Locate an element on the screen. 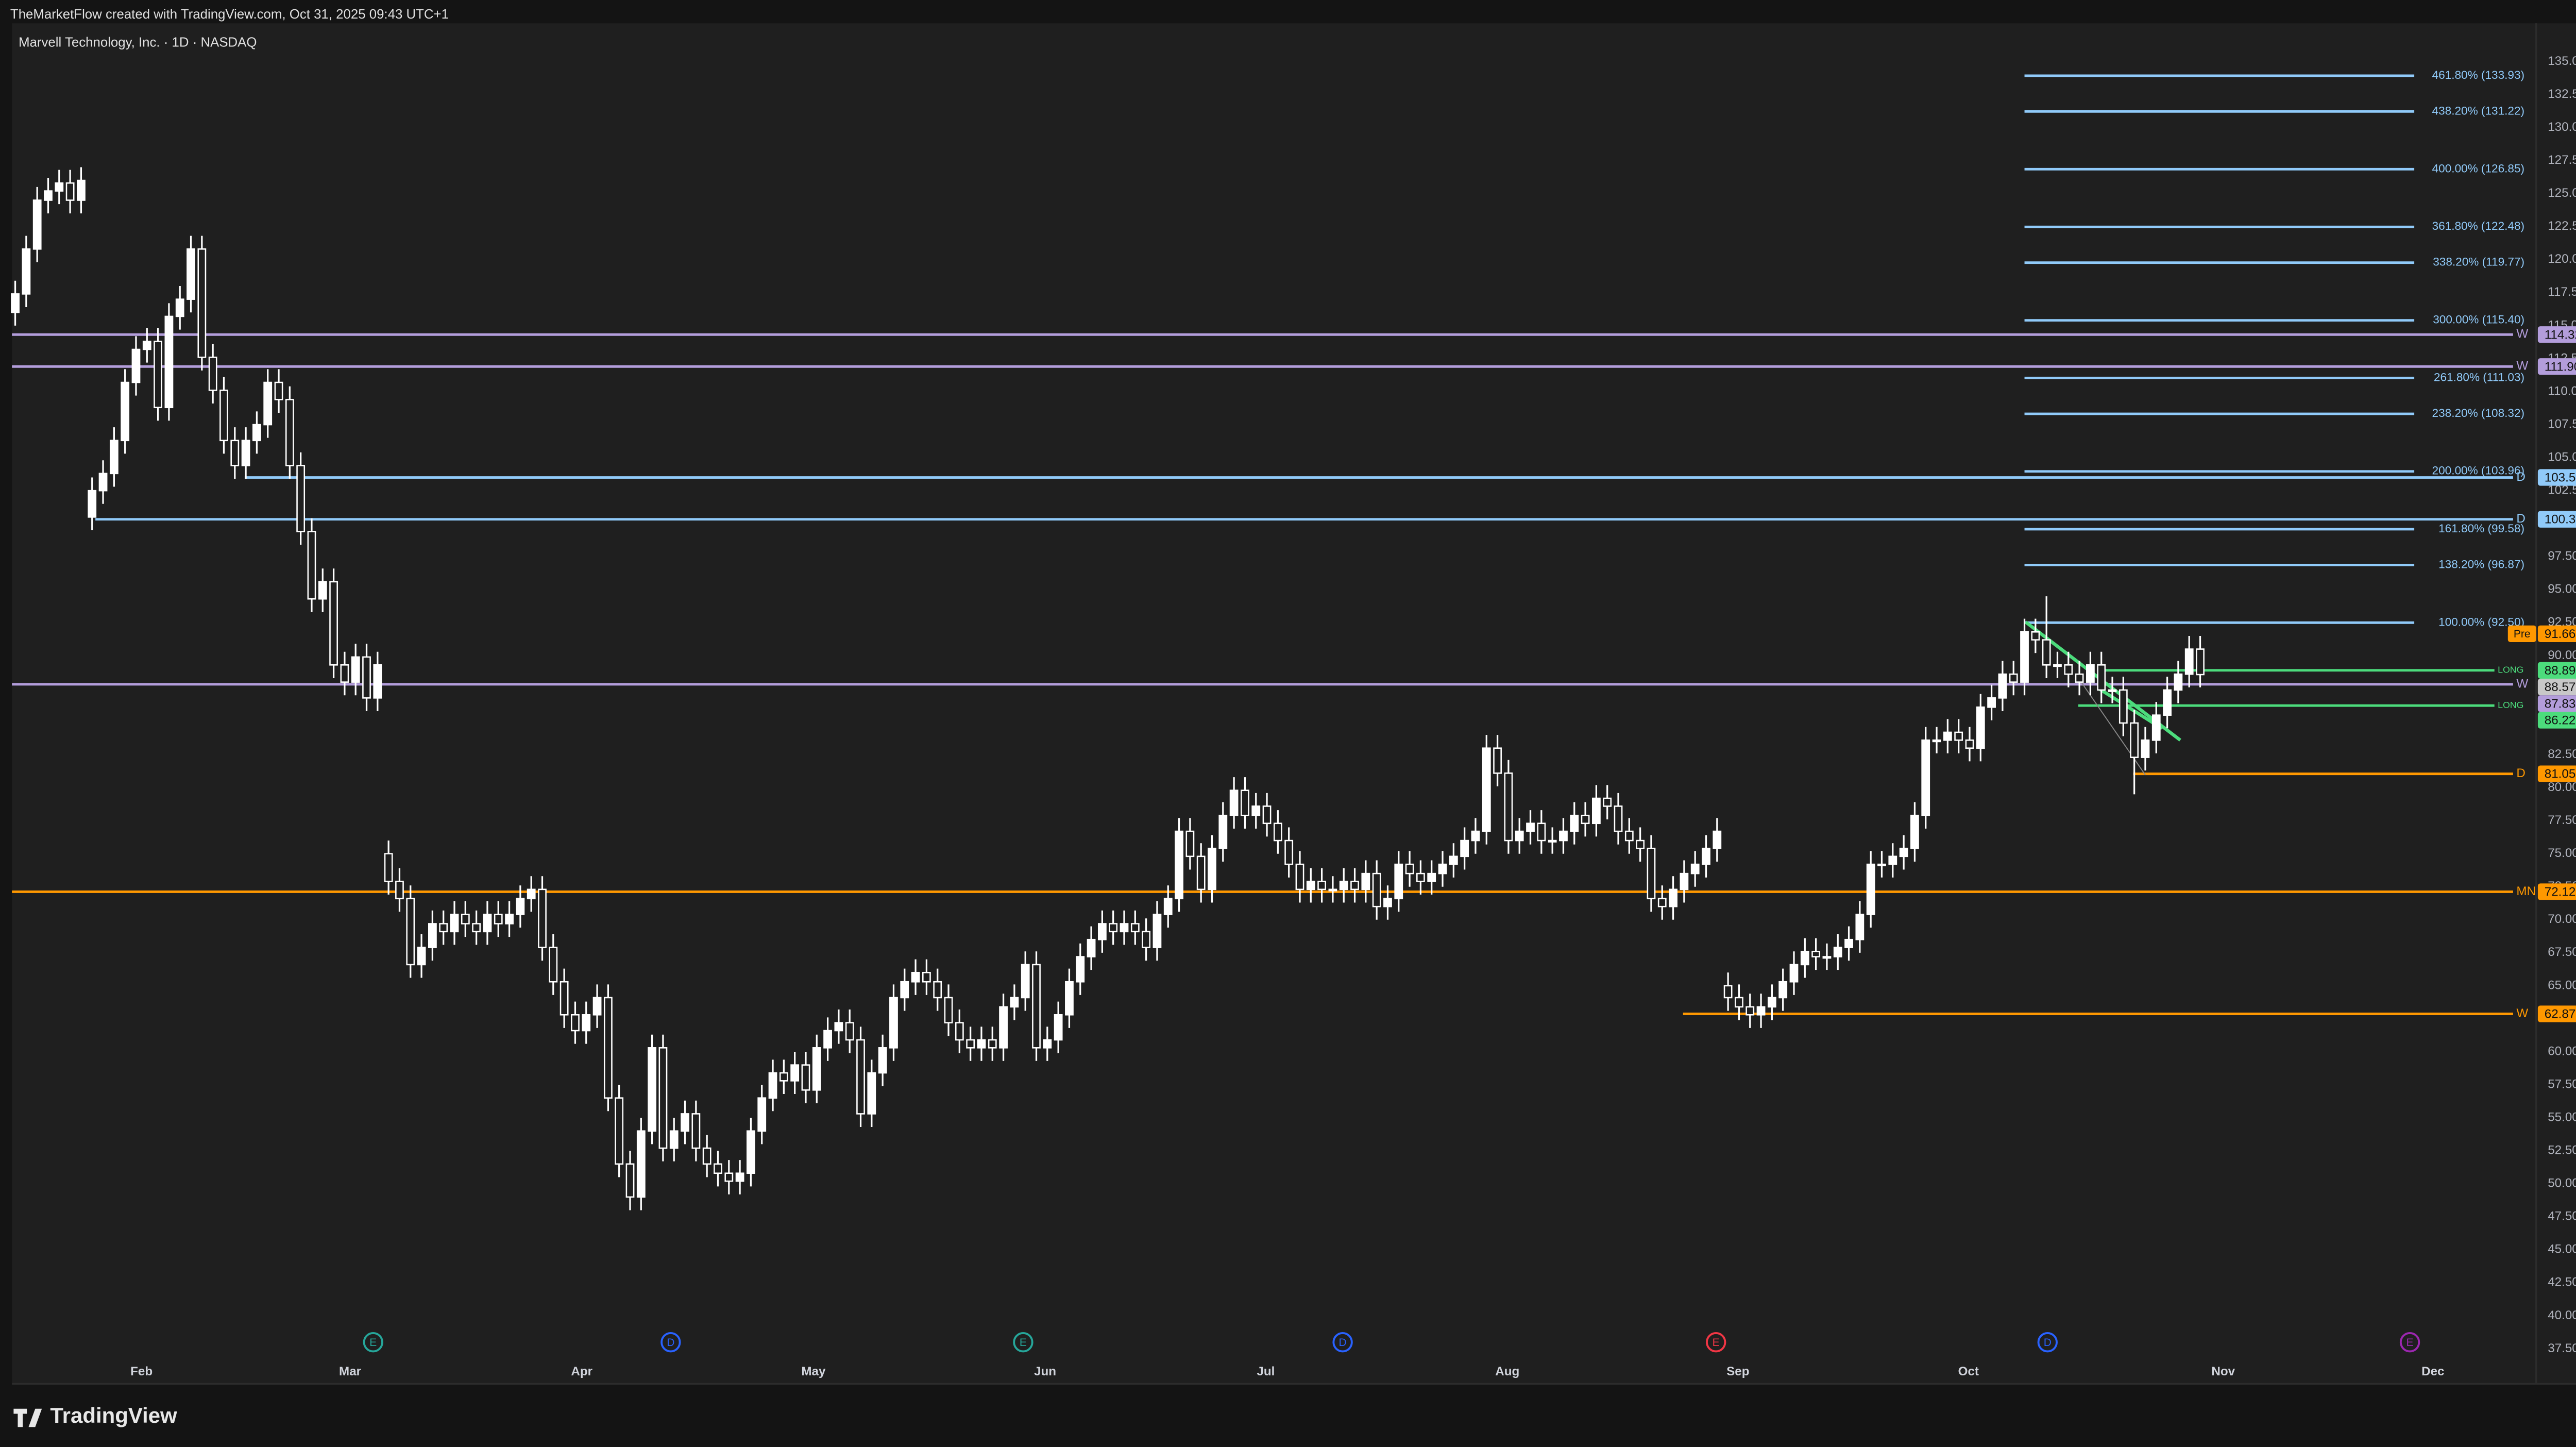 The image size is (2576, 1447). price-tag: Pre is located at coordinates (2522, 634).